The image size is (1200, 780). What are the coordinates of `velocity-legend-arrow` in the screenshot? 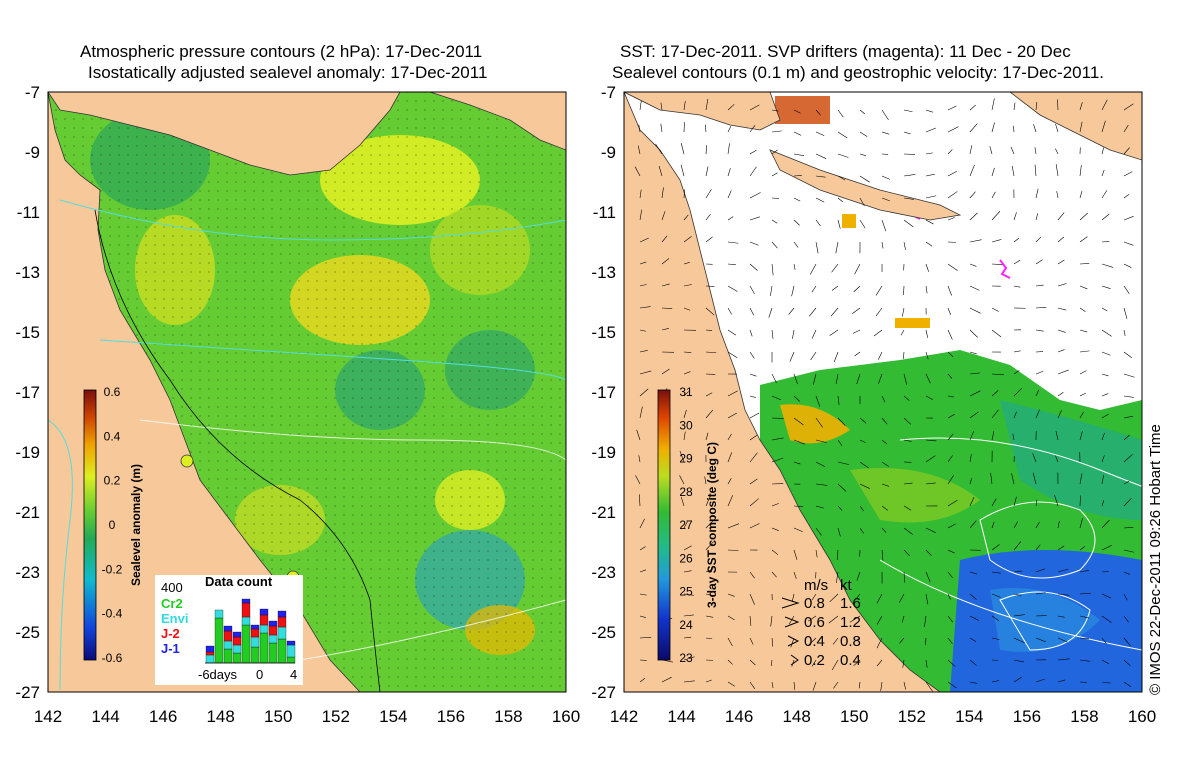 It's located at (792, 622).